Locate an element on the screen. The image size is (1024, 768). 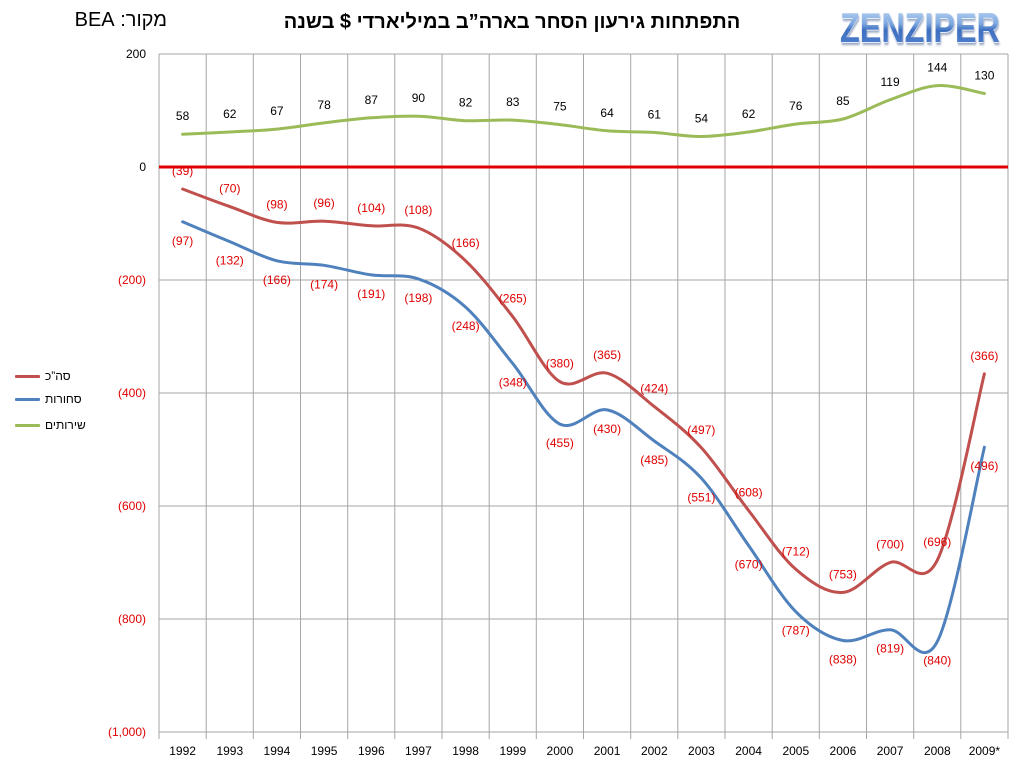
data-label: (104) is located at coordinates (371, 208).